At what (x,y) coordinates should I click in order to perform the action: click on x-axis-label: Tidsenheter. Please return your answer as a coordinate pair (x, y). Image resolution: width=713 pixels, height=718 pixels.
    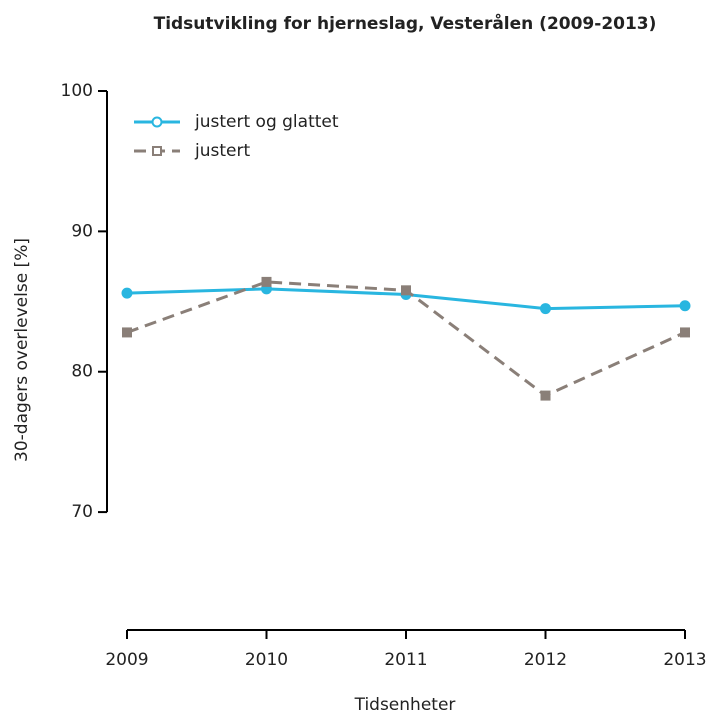
    Looking at the image, I should click on (405, 705).